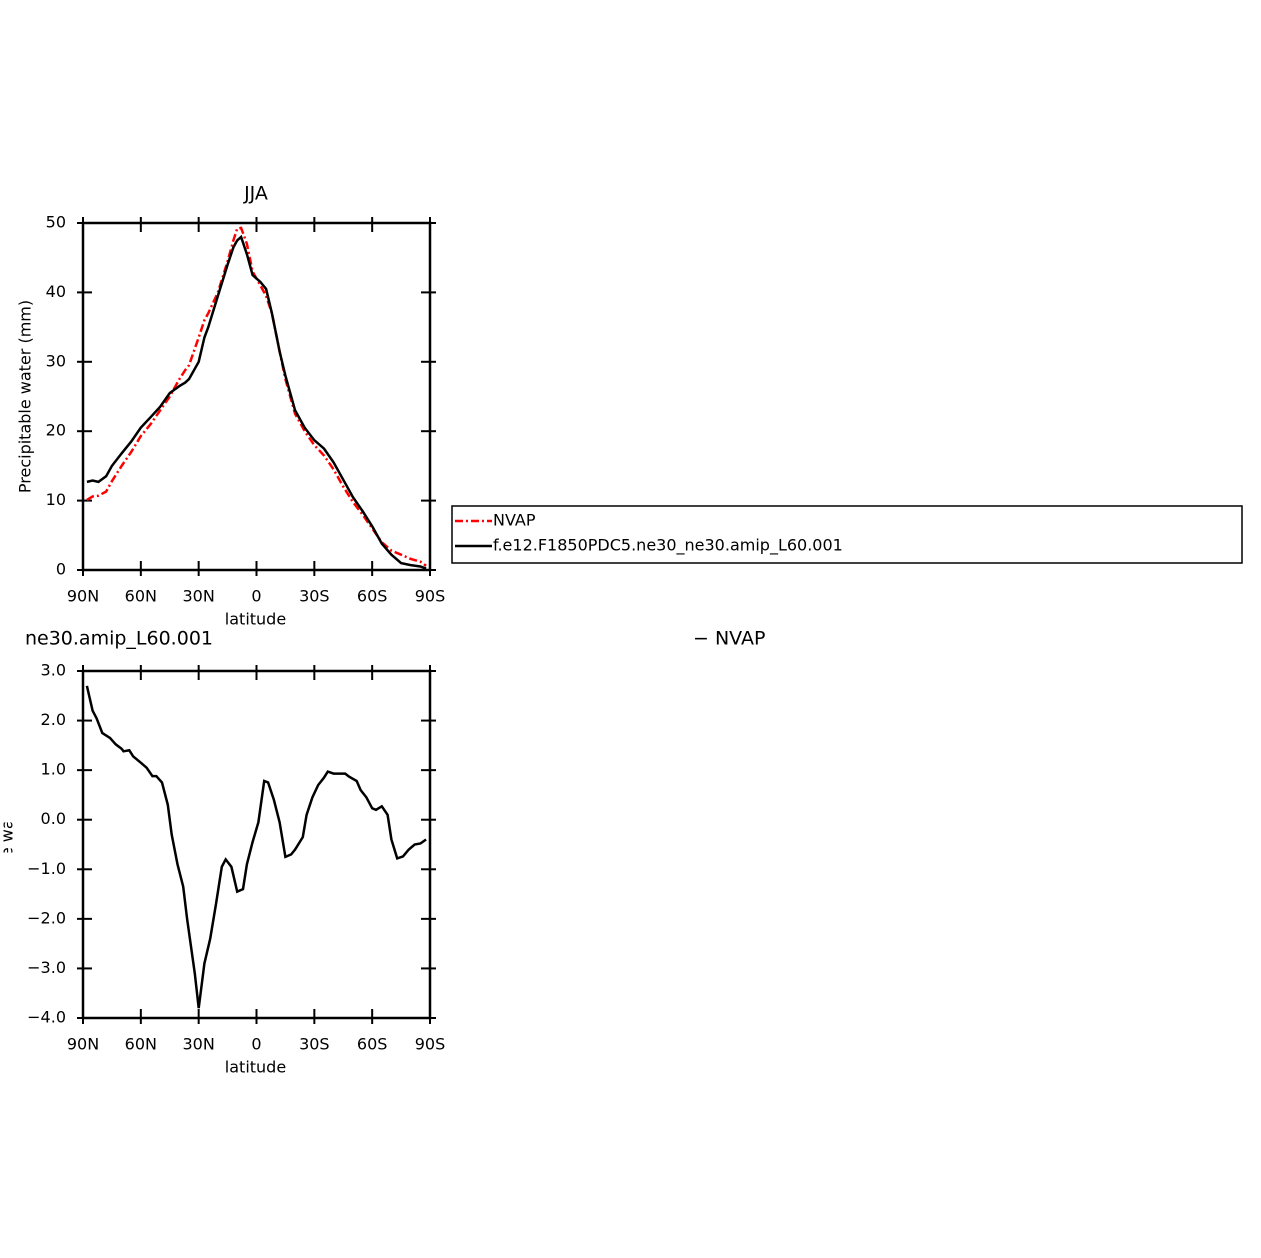 The height and width of the screenshot is (1258, 1261). I want to click on y-tick-label: 0, so click(61, 569).